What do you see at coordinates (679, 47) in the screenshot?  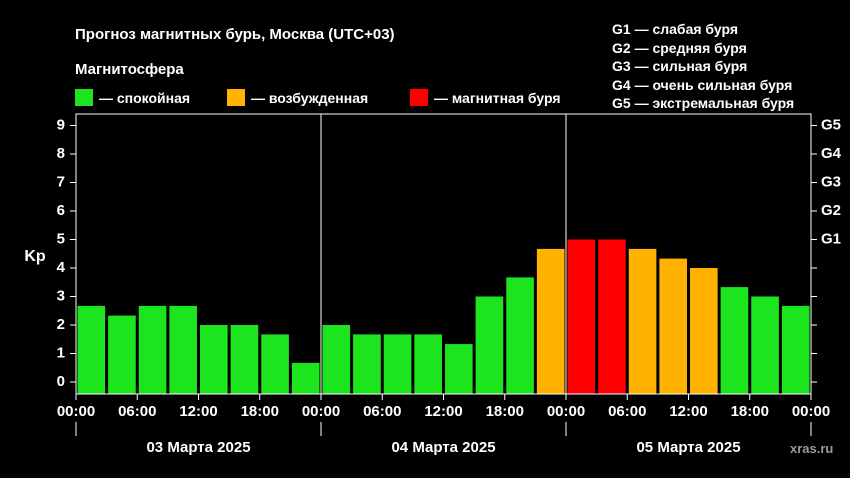 I see `storm-level-g2: G2 — средняя буря` at bounding box center [679, 47].